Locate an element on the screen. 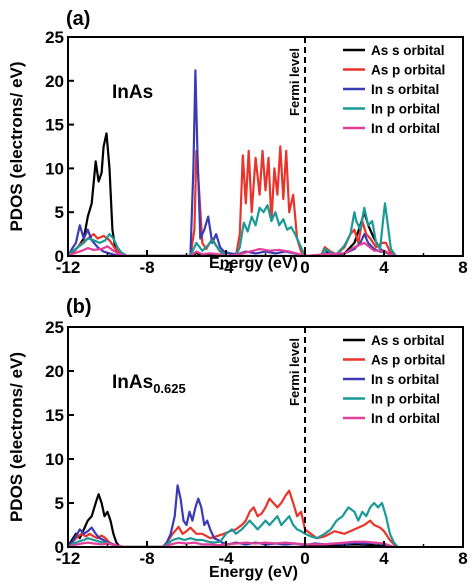 The height and width of the screenshot is (587, 474). material-label: InAs is located at coordinates (132, 92).